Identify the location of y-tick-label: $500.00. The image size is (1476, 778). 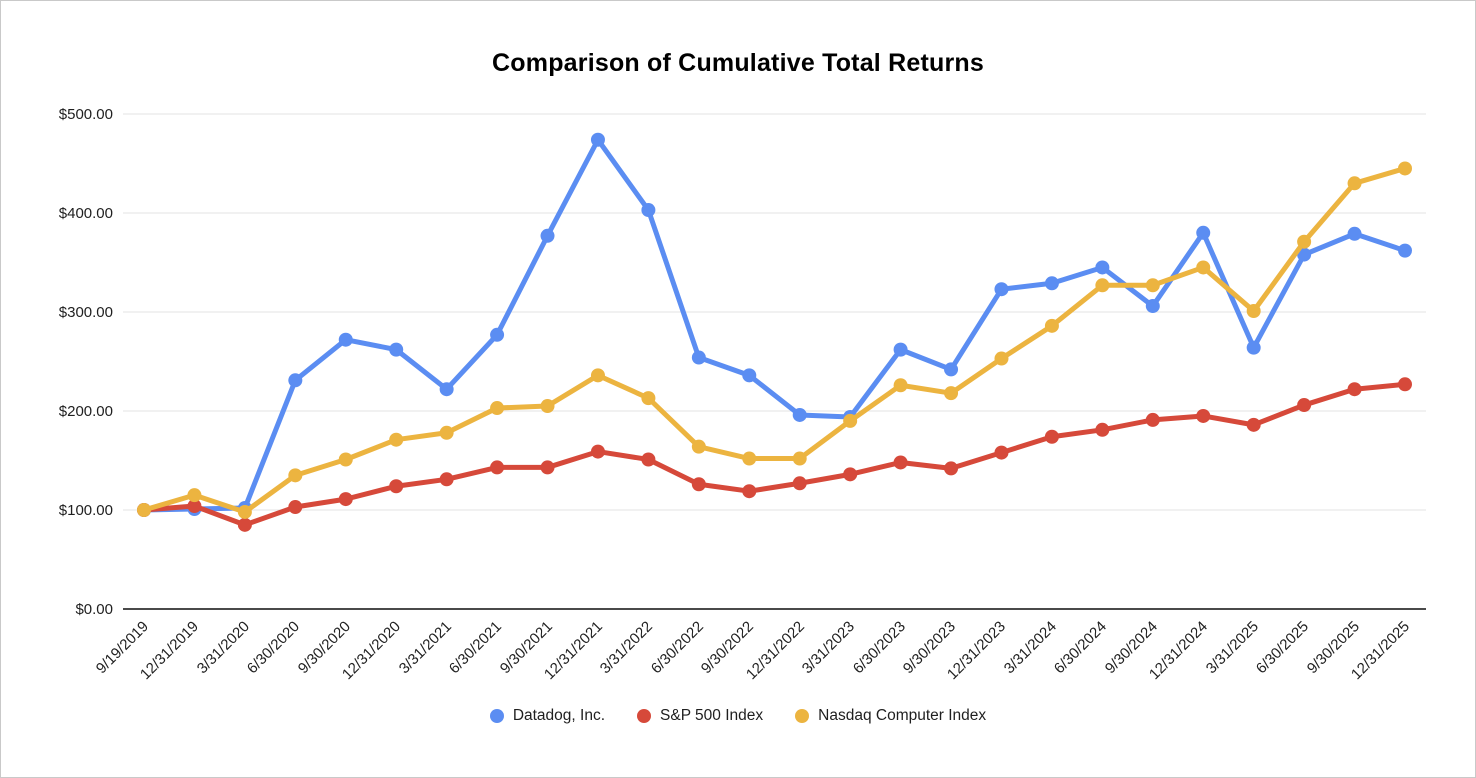
(86, 114).